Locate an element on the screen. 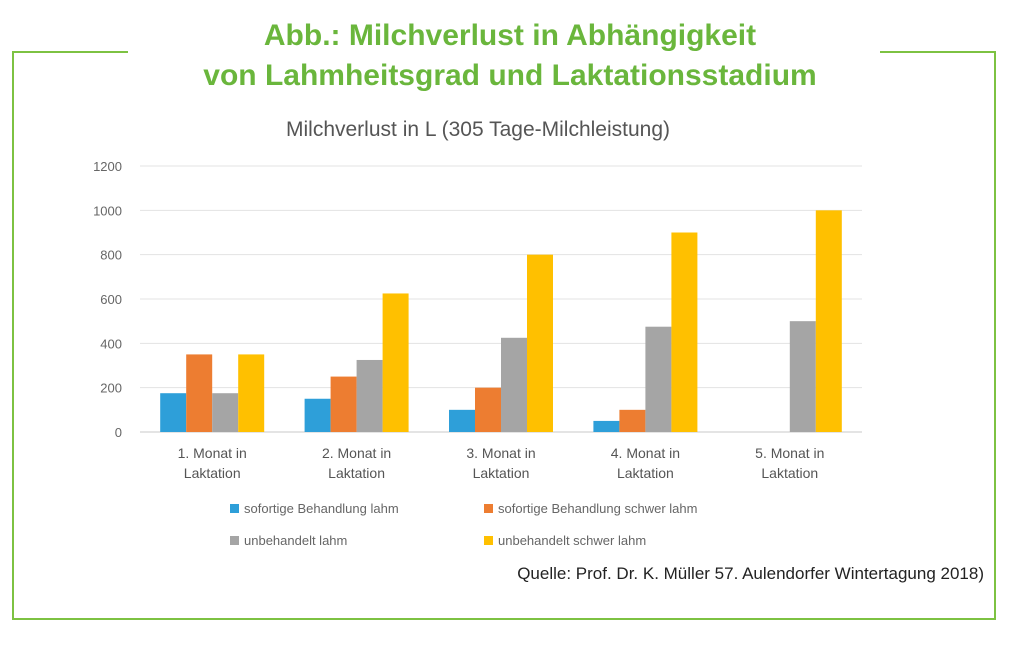 The width and height of the screenshot is (1024, 648). figure-heading-line-2: von Lahmheitsgrad und Laktationsstadium is located at coordinates (510, 75).